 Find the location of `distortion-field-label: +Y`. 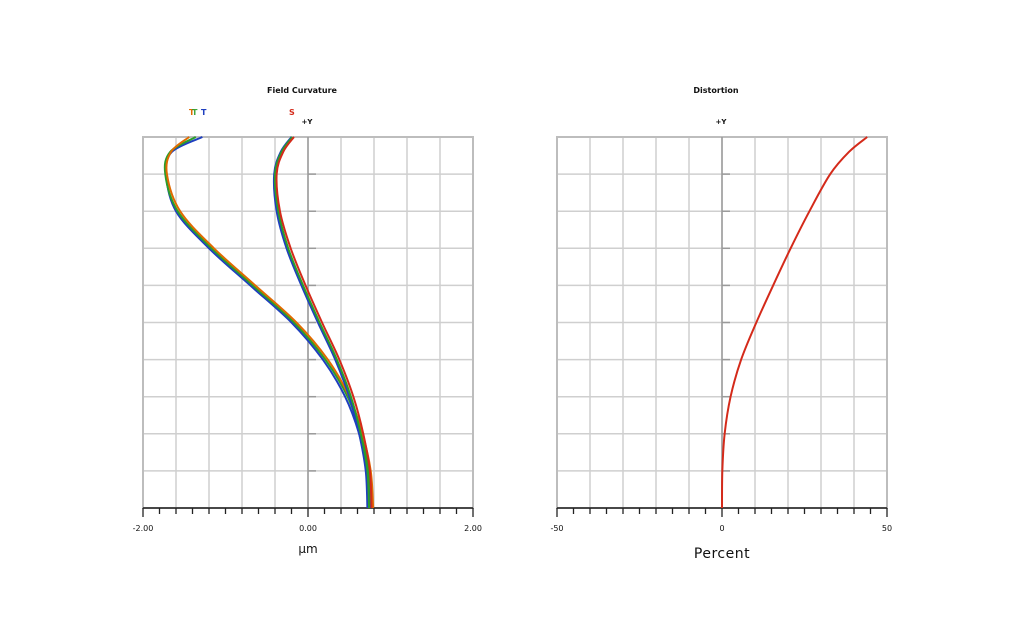

distortion-field-label: +Y is located at coordinates (722, 122).